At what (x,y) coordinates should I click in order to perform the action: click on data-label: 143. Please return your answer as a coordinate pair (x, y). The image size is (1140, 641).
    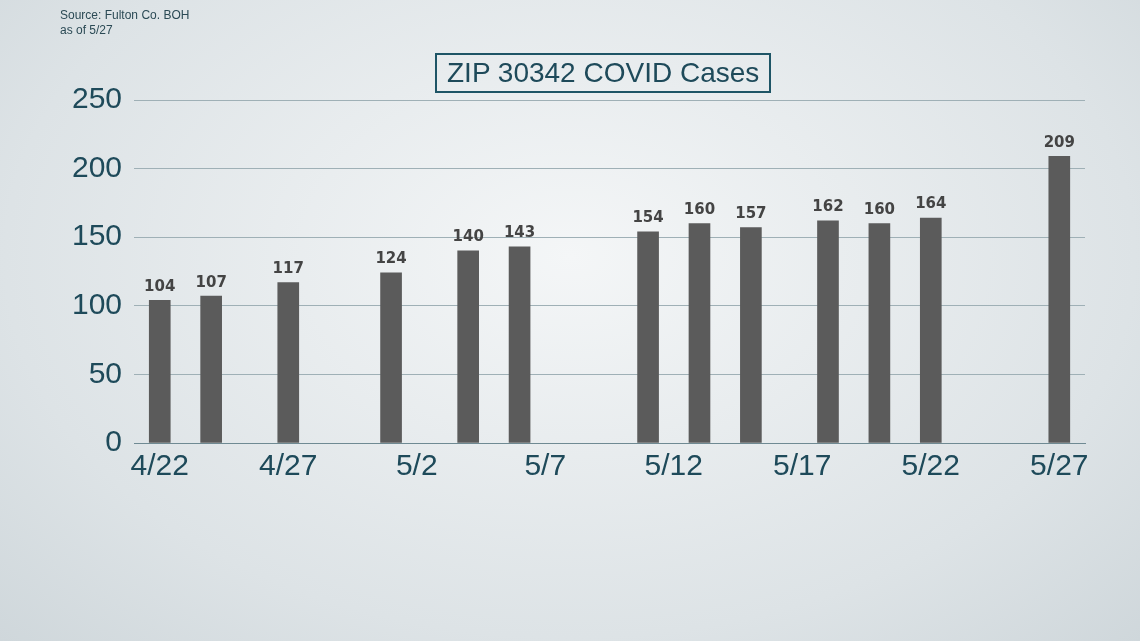
    Looking at the image, I should click on (519, 232).